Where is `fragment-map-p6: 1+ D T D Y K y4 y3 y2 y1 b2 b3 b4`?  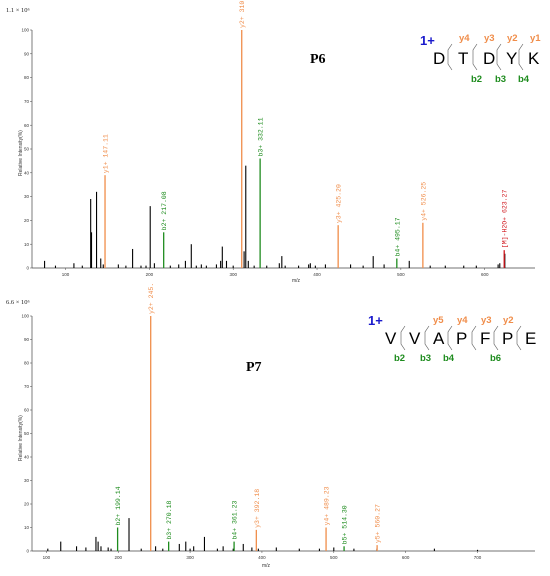
fragment-map-p6: 1+ D T D Y K y4 y3 y2 y1 b2 b3 b4 is located at coordinates (480, 59).